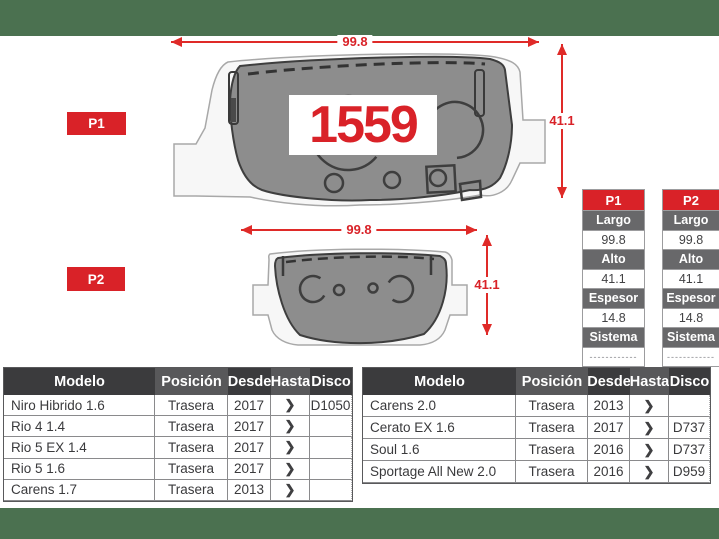 The height and width of the screenshot is (539, 719). What do you see at coordinates (438, 178) in the screenshot?
I see `sensor-hole` at bounding box center [438, 178].